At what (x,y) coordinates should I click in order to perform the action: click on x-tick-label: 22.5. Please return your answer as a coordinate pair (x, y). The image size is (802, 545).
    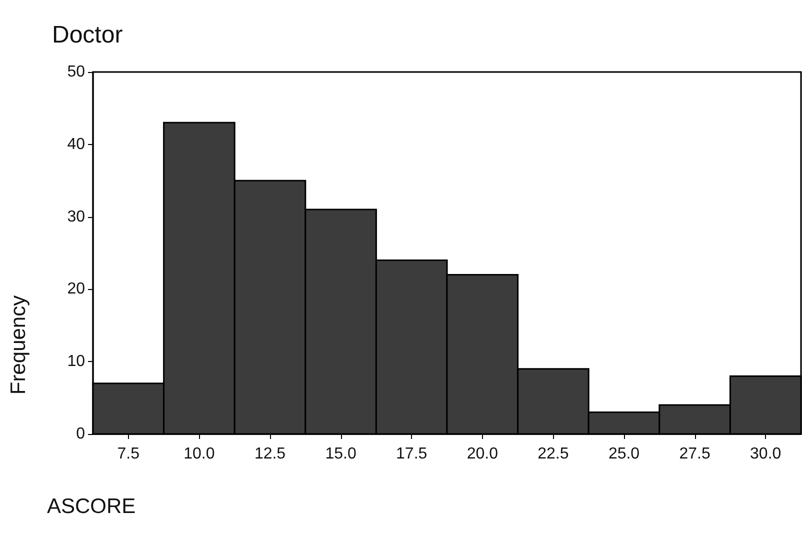
    Looking at the image, I should click on (553, 454).